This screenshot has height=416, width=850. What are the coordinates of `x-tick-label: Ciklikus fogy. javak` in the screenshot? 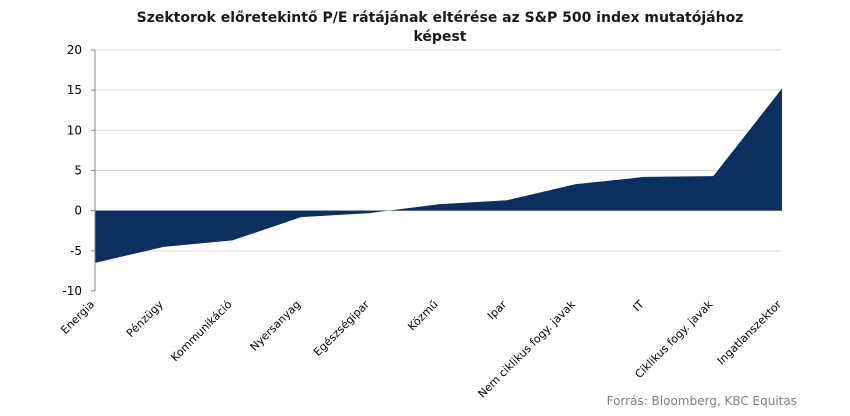 It's located at (673, 338).